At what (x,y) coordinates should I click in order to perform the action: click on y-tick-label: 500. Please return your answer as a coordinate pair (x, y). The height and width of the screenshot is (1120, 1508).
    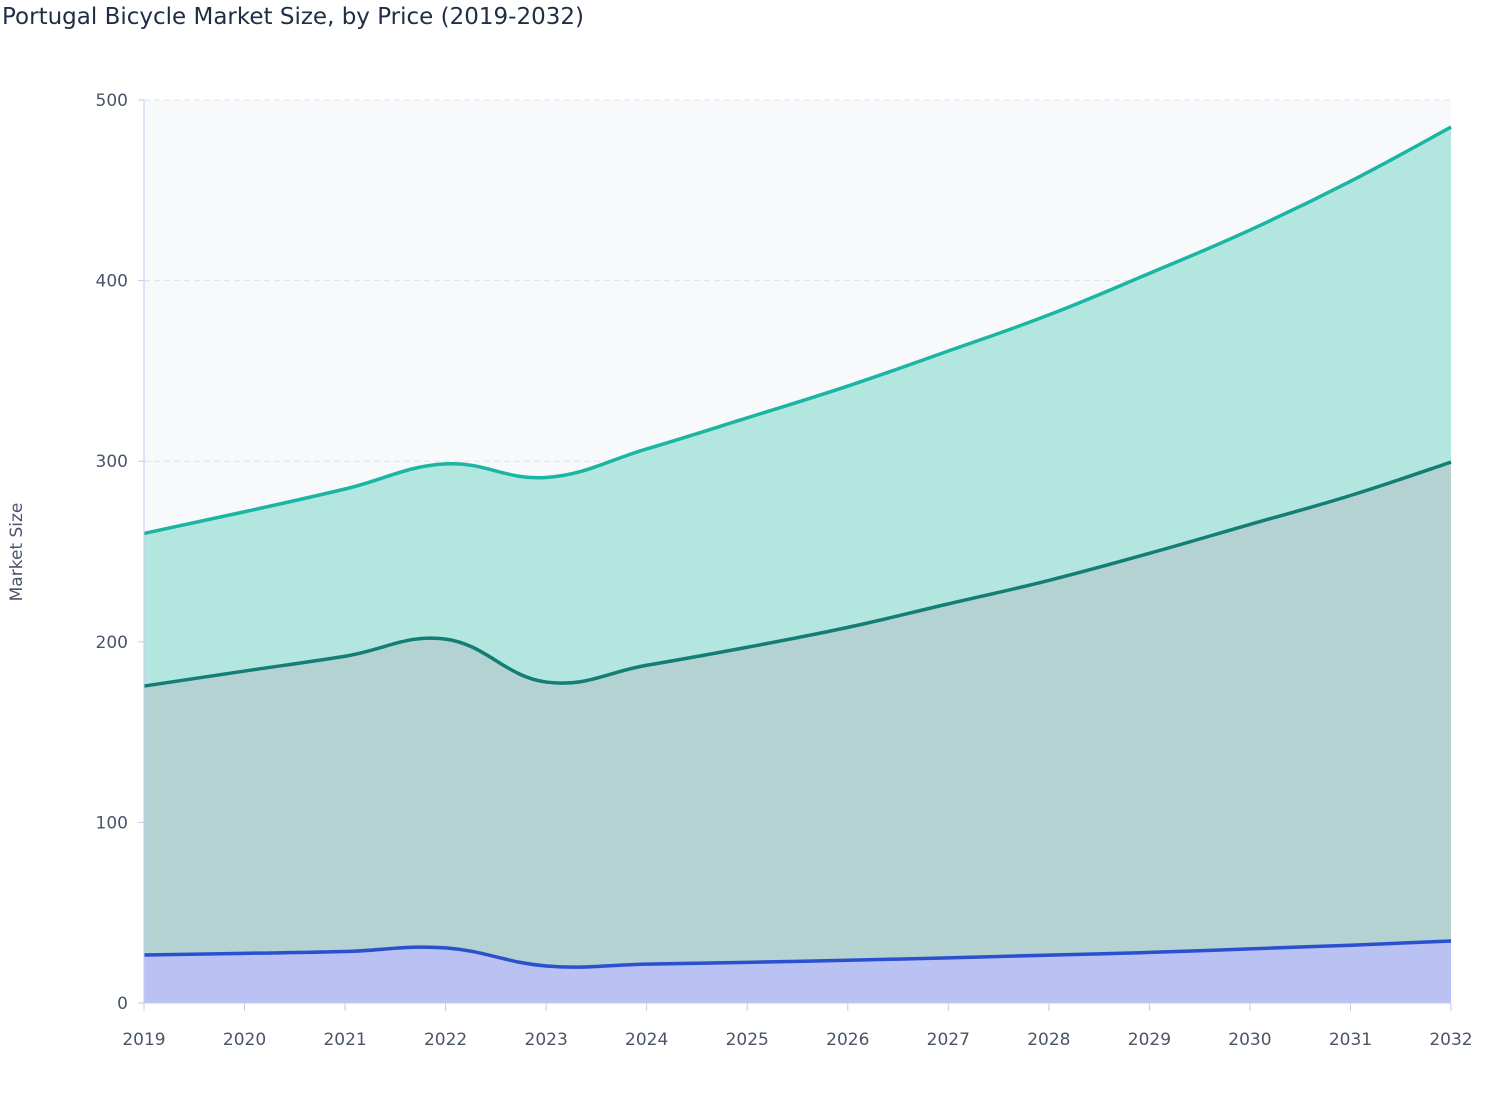
    Looking at the image, I should click on (112, 101).